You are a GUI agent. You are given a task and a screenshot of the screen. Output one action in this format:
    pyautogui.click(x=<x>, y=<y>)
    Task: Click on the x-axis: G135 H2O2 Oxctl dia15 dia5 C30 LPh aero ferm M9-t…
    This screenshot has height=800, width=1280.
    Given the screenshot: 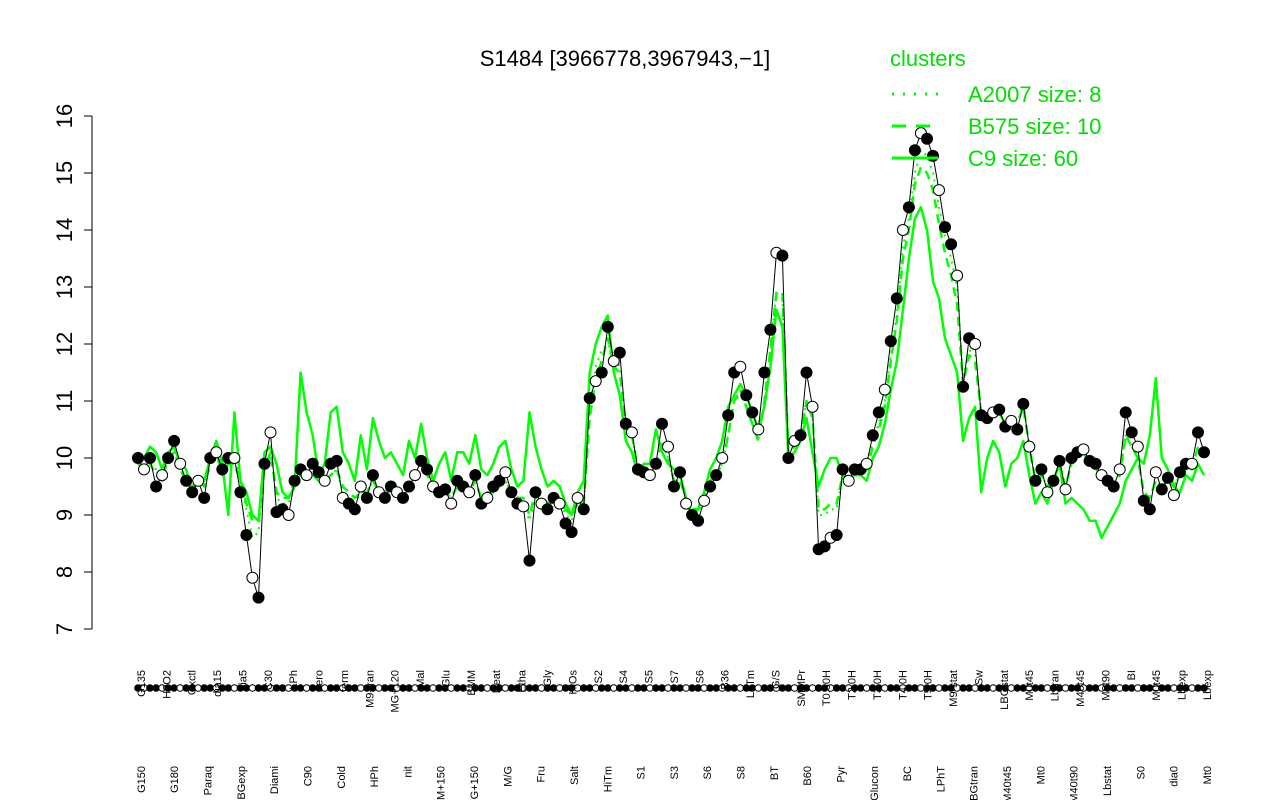 What is the action you would take?
    pyautogui.click(x=674, y=734)
    